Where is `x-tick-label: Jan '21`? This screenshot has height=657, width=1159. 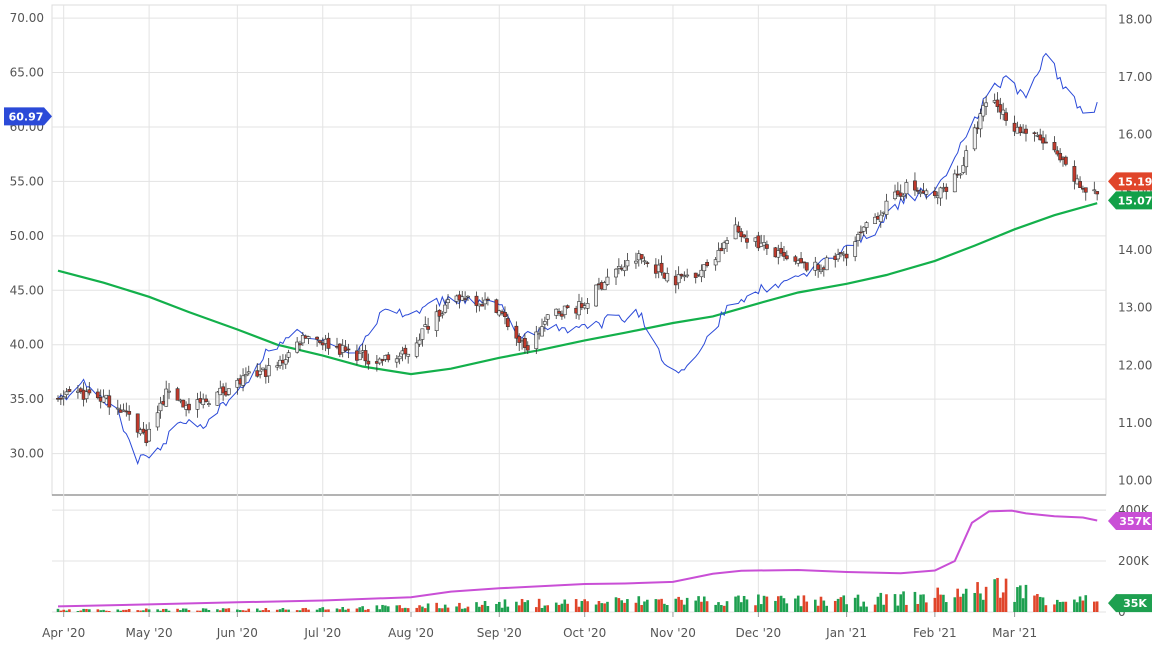 x-tick-label: Jan '21 is located at coordinates (846, 633).